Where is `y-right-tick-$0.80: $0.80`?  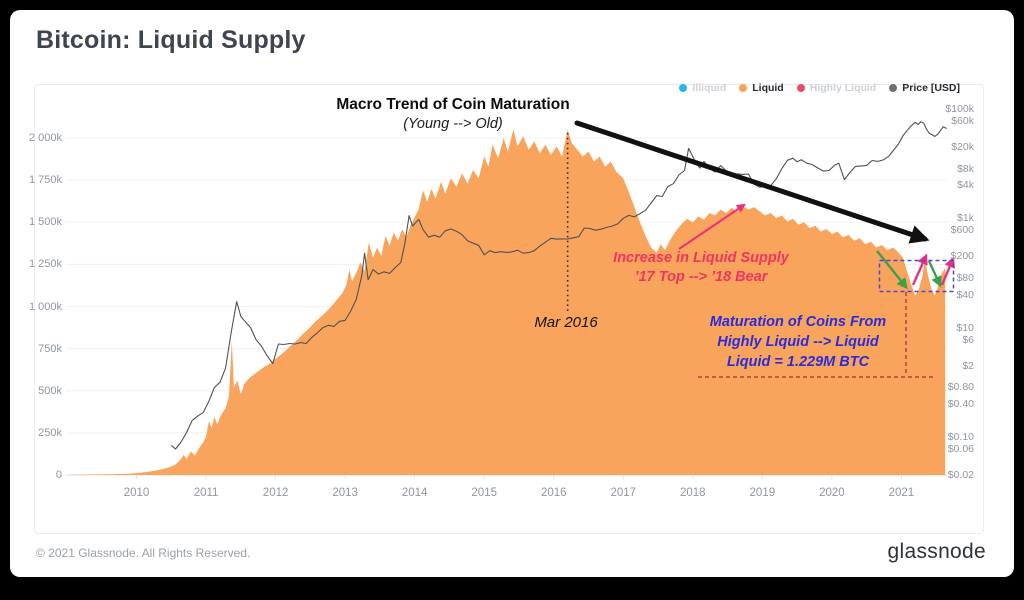 y-right-tick-$0.80: $0.80 is located at coordinates (960, 387).